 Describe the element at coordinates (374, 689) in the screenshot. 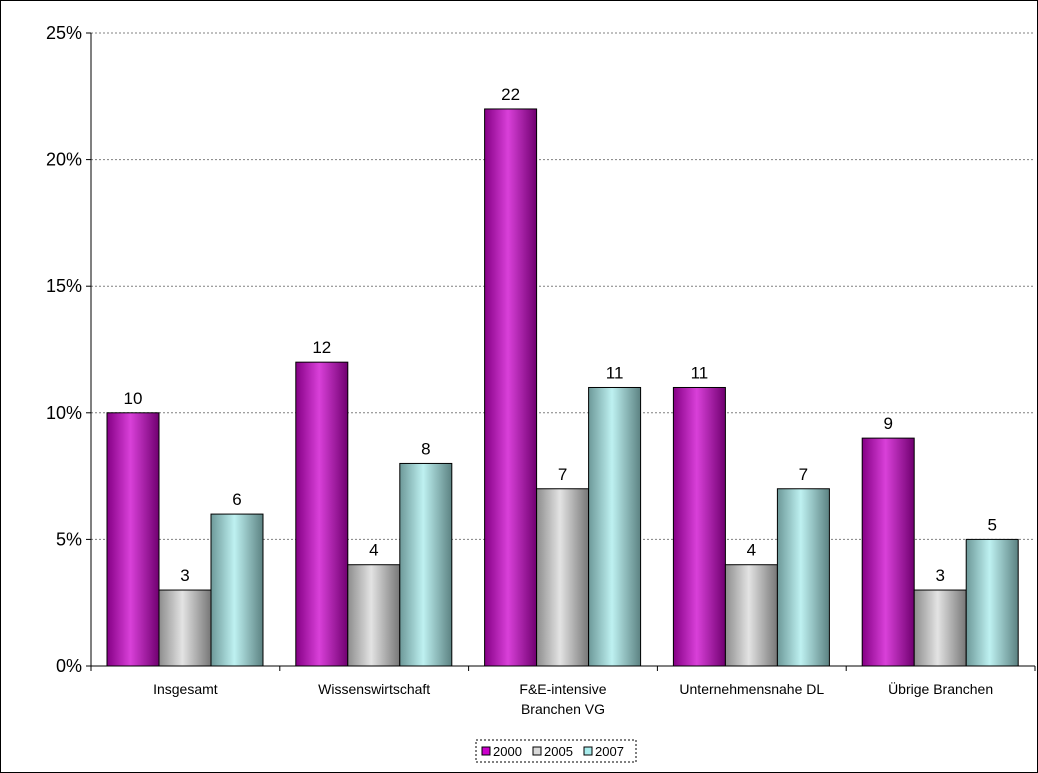

I see `category-label: Wissenswirtschaft` at that location.